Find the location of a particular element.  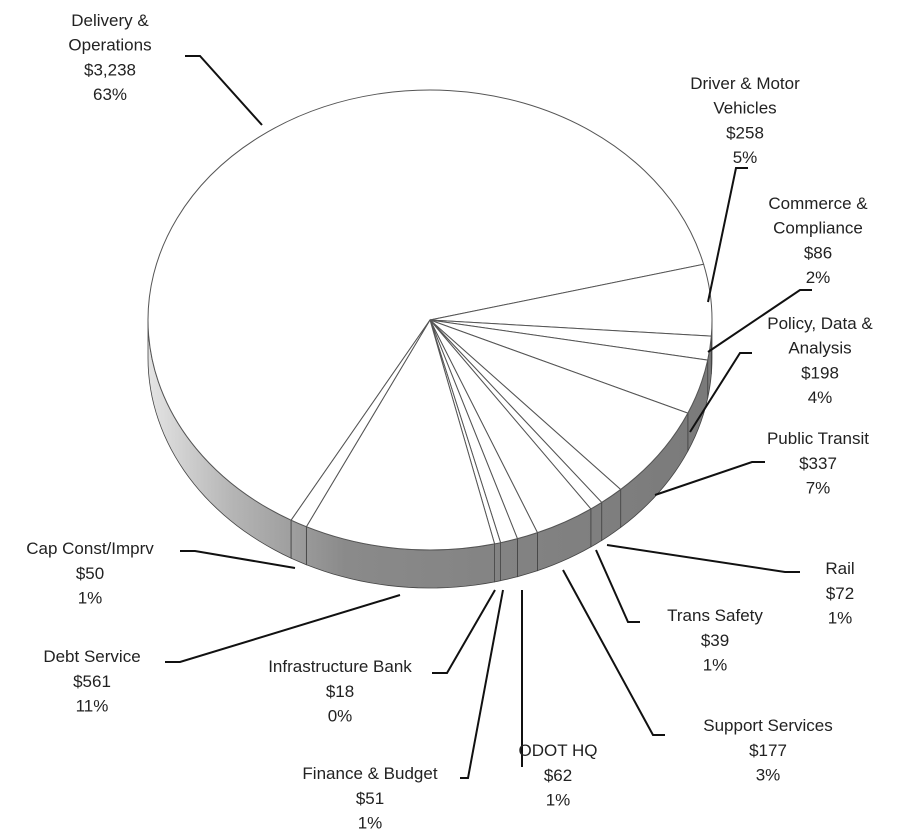

value-label: $198 is located at coordinates (820, 372).